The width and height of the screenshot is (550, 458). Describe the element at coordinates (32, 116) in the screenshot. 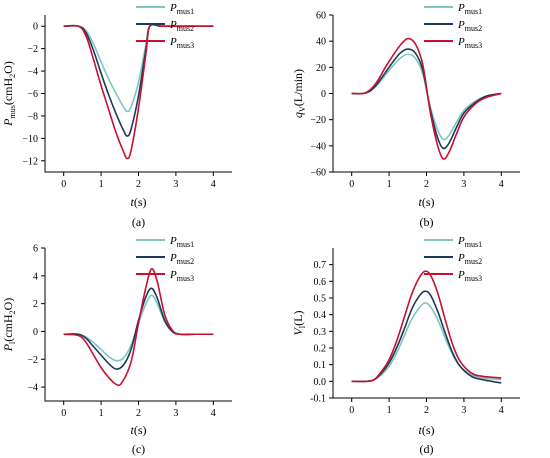

I see `y-tick-label: −8` at that location.